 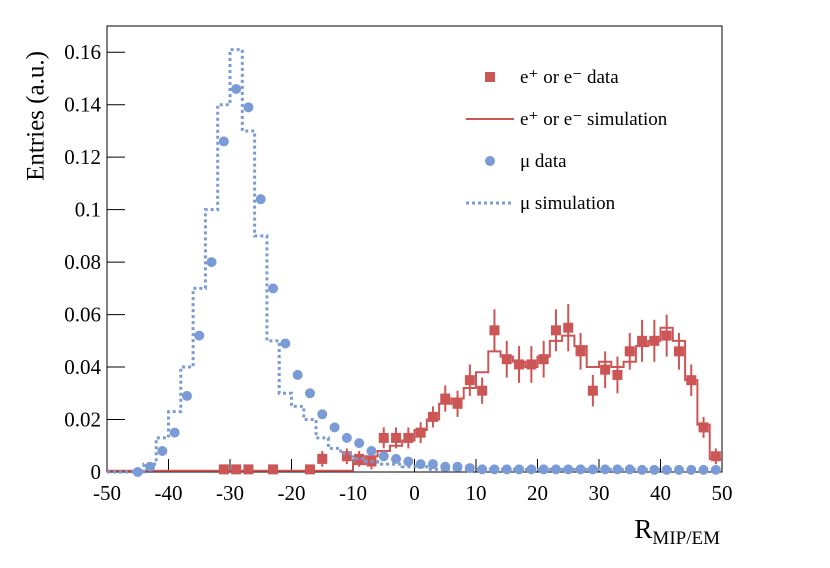 I want to click on x-tick-label: 20, so click(x=537, y=493).